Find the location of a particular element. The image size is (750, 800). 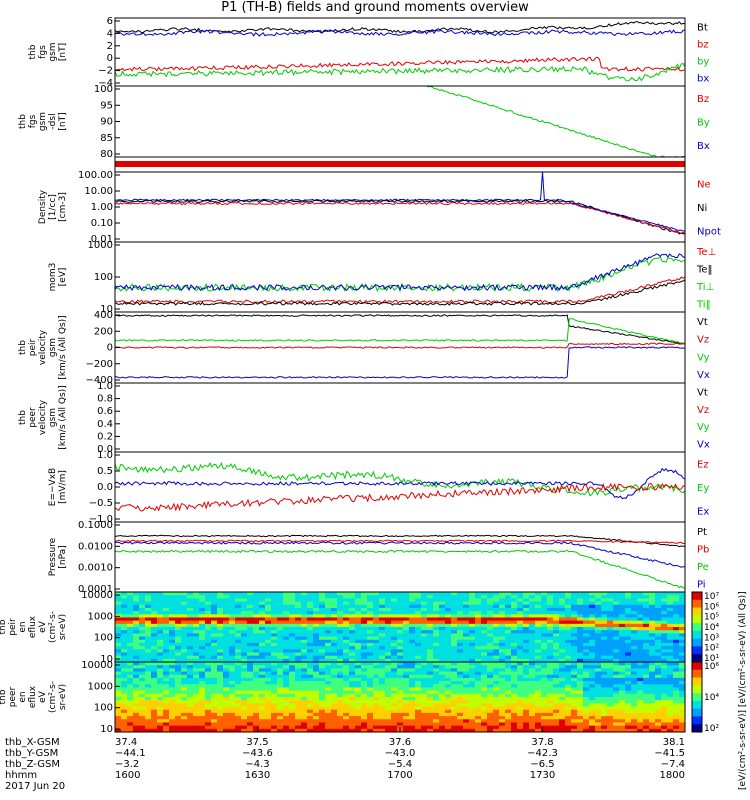

y-tick-label: 10000 is located at coordinates (97, 595).